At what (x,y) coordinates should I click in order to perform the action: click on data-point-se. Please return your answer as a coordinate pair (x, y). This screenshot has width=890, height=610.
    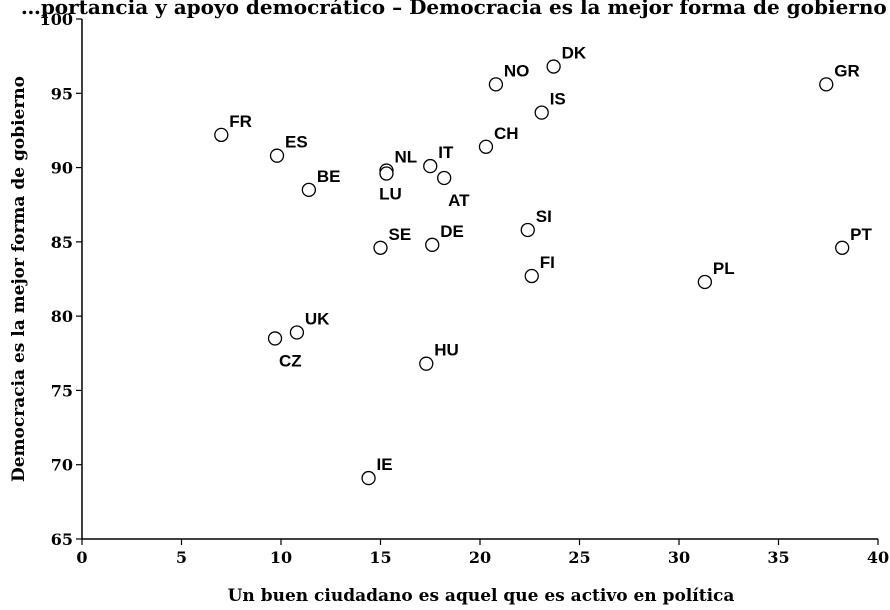
    Looking at the image, I should click on (380, 247).